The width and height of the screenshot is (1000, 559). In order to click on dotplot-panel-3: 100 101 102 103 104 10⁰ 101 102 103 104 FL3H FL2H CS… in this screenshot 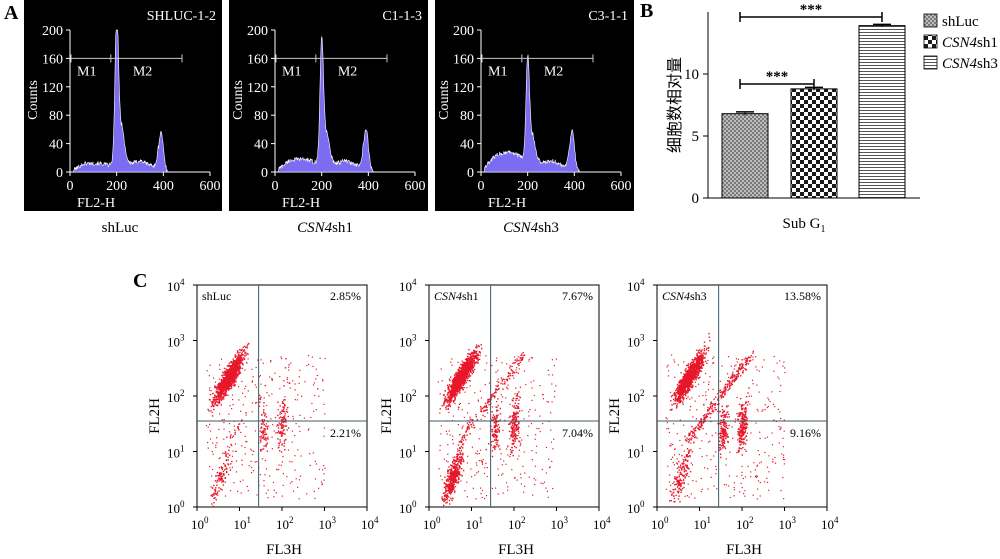, I will do `click(723, 417)`.